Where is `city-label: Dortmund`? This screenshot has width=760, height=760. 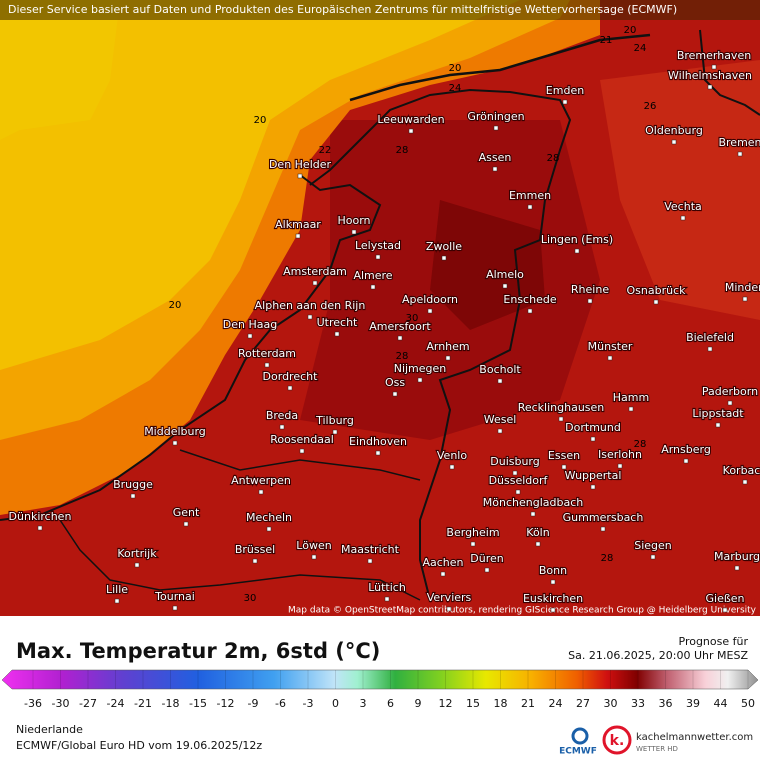 city-label: Dortmund is located at coordinates (593, 427).